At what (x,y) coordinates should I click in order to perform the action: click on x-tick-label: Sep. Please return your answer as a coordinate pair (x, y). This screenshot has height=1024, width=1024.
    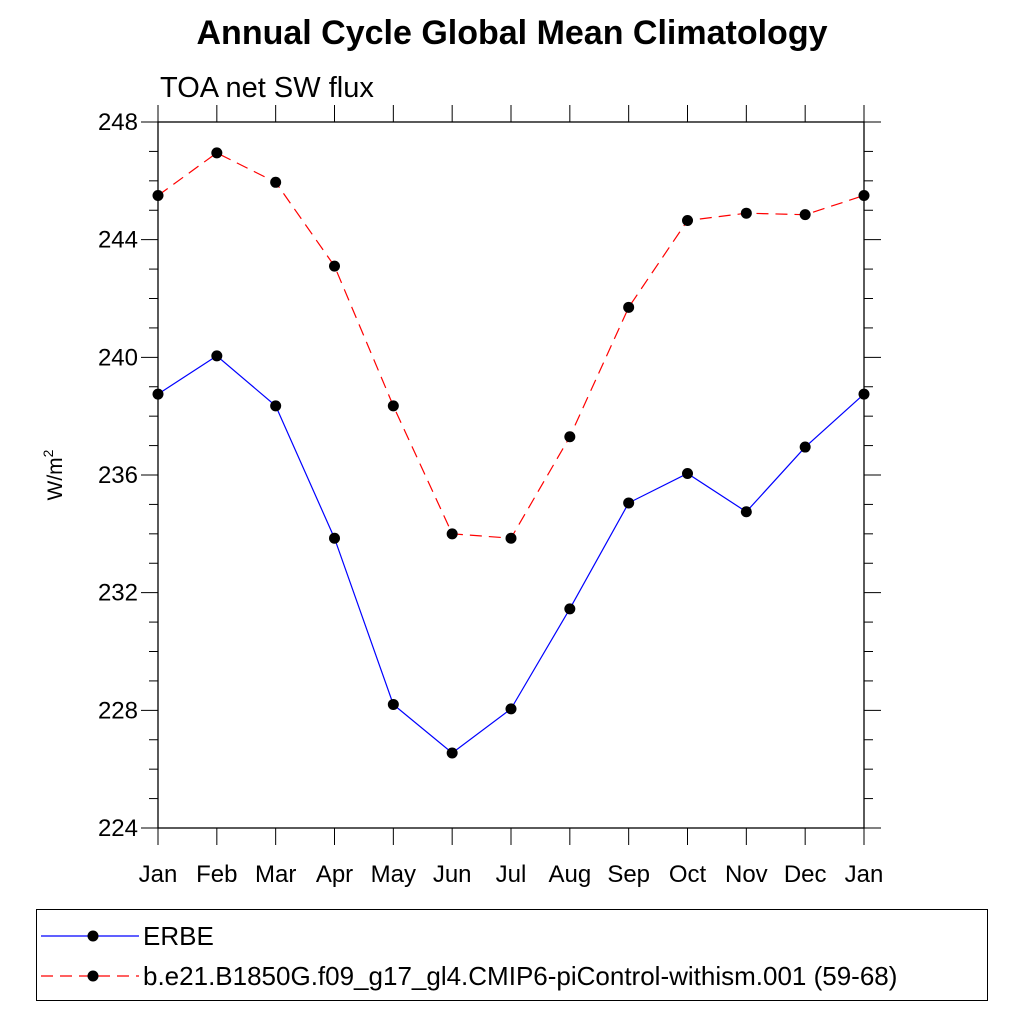
    Looking at the image, I should click on (628, 874).